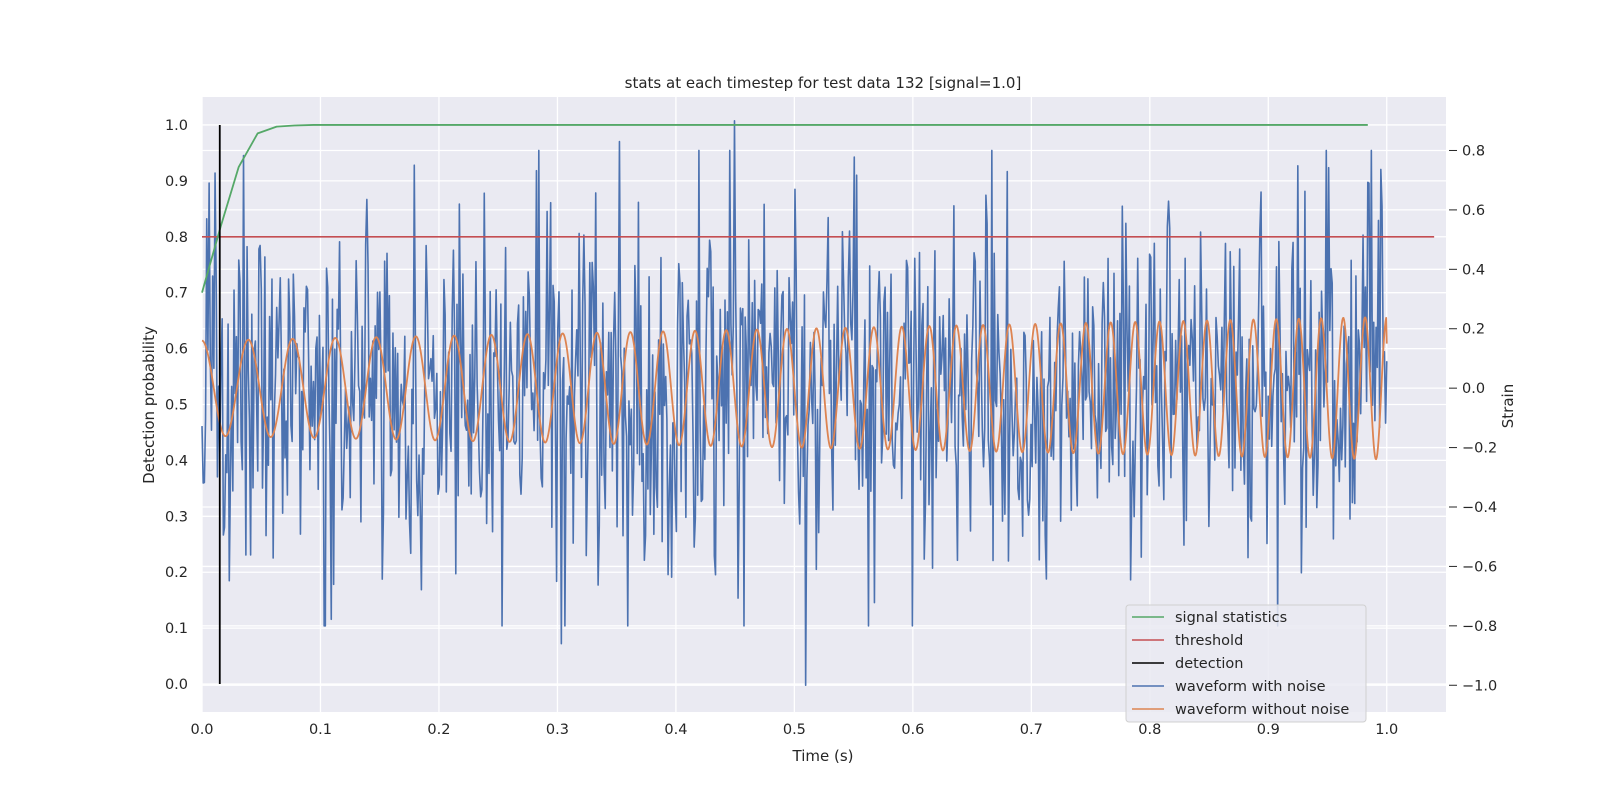 This screenshot has height=800, width=1600. Describe the element at coordinates (176, 406) in the screenshot. I see `y-tick-label: 0.5` at that location.